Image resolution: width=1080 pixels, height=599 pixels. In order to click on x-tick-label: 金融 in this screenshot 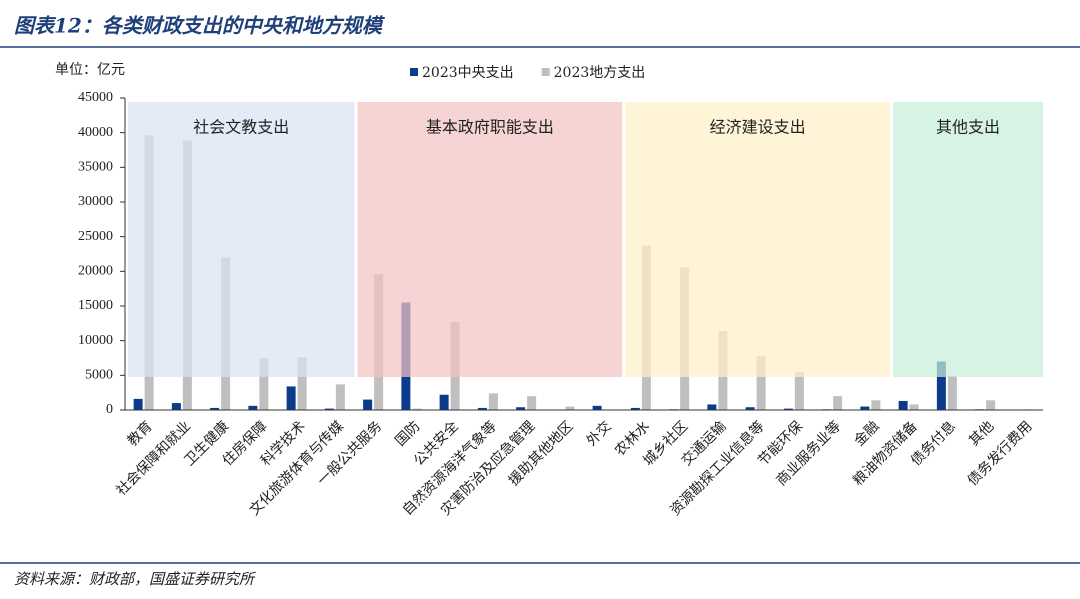, I will do `click(866, 433)`.